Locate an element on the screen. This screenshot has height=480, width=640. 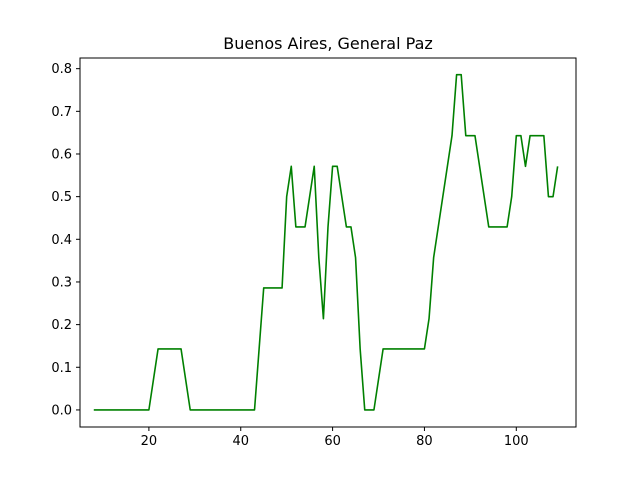
y-axis: 0.0 0.1 0.2 0.3 0.4 0.5 0.6 0.7 0.8 is located at coordinates (65, 240).